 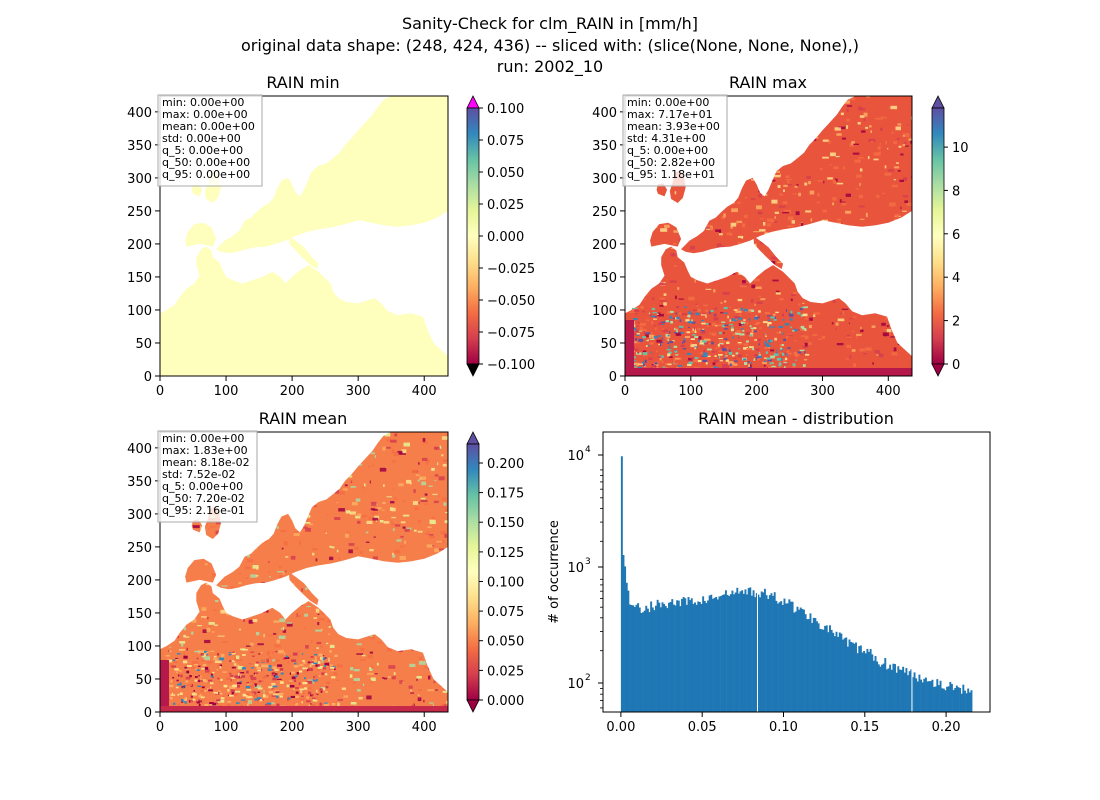 What do you see at coordinates (292, 391) in the screenshot?
I see `xtick-label: 200` at bounding box center [292, 391].